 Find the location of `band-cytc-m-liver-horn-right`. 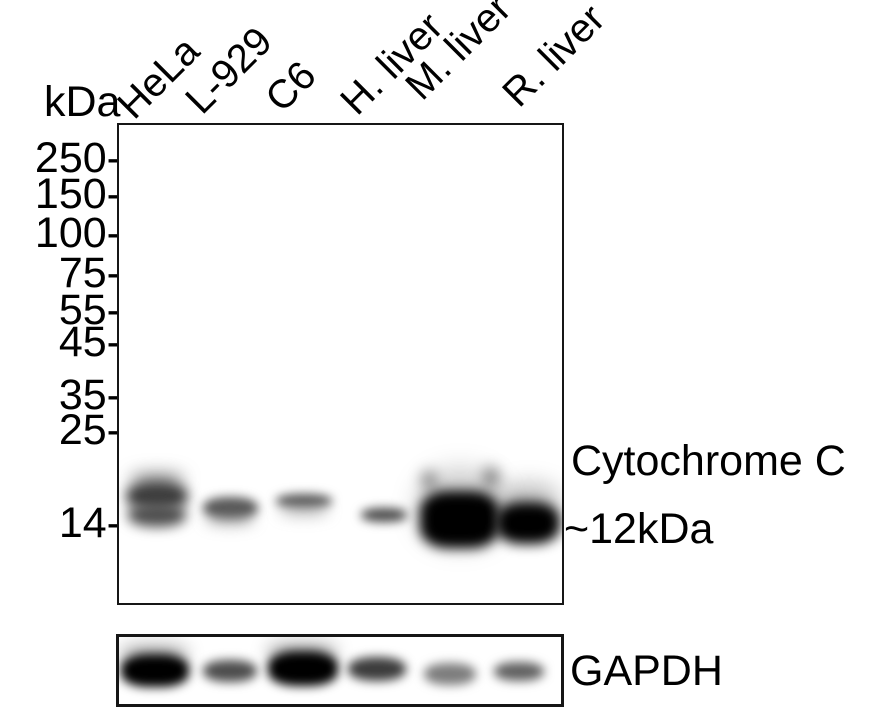

band-cytc-m-liver-horn-right is located at coordinates (491, 477).